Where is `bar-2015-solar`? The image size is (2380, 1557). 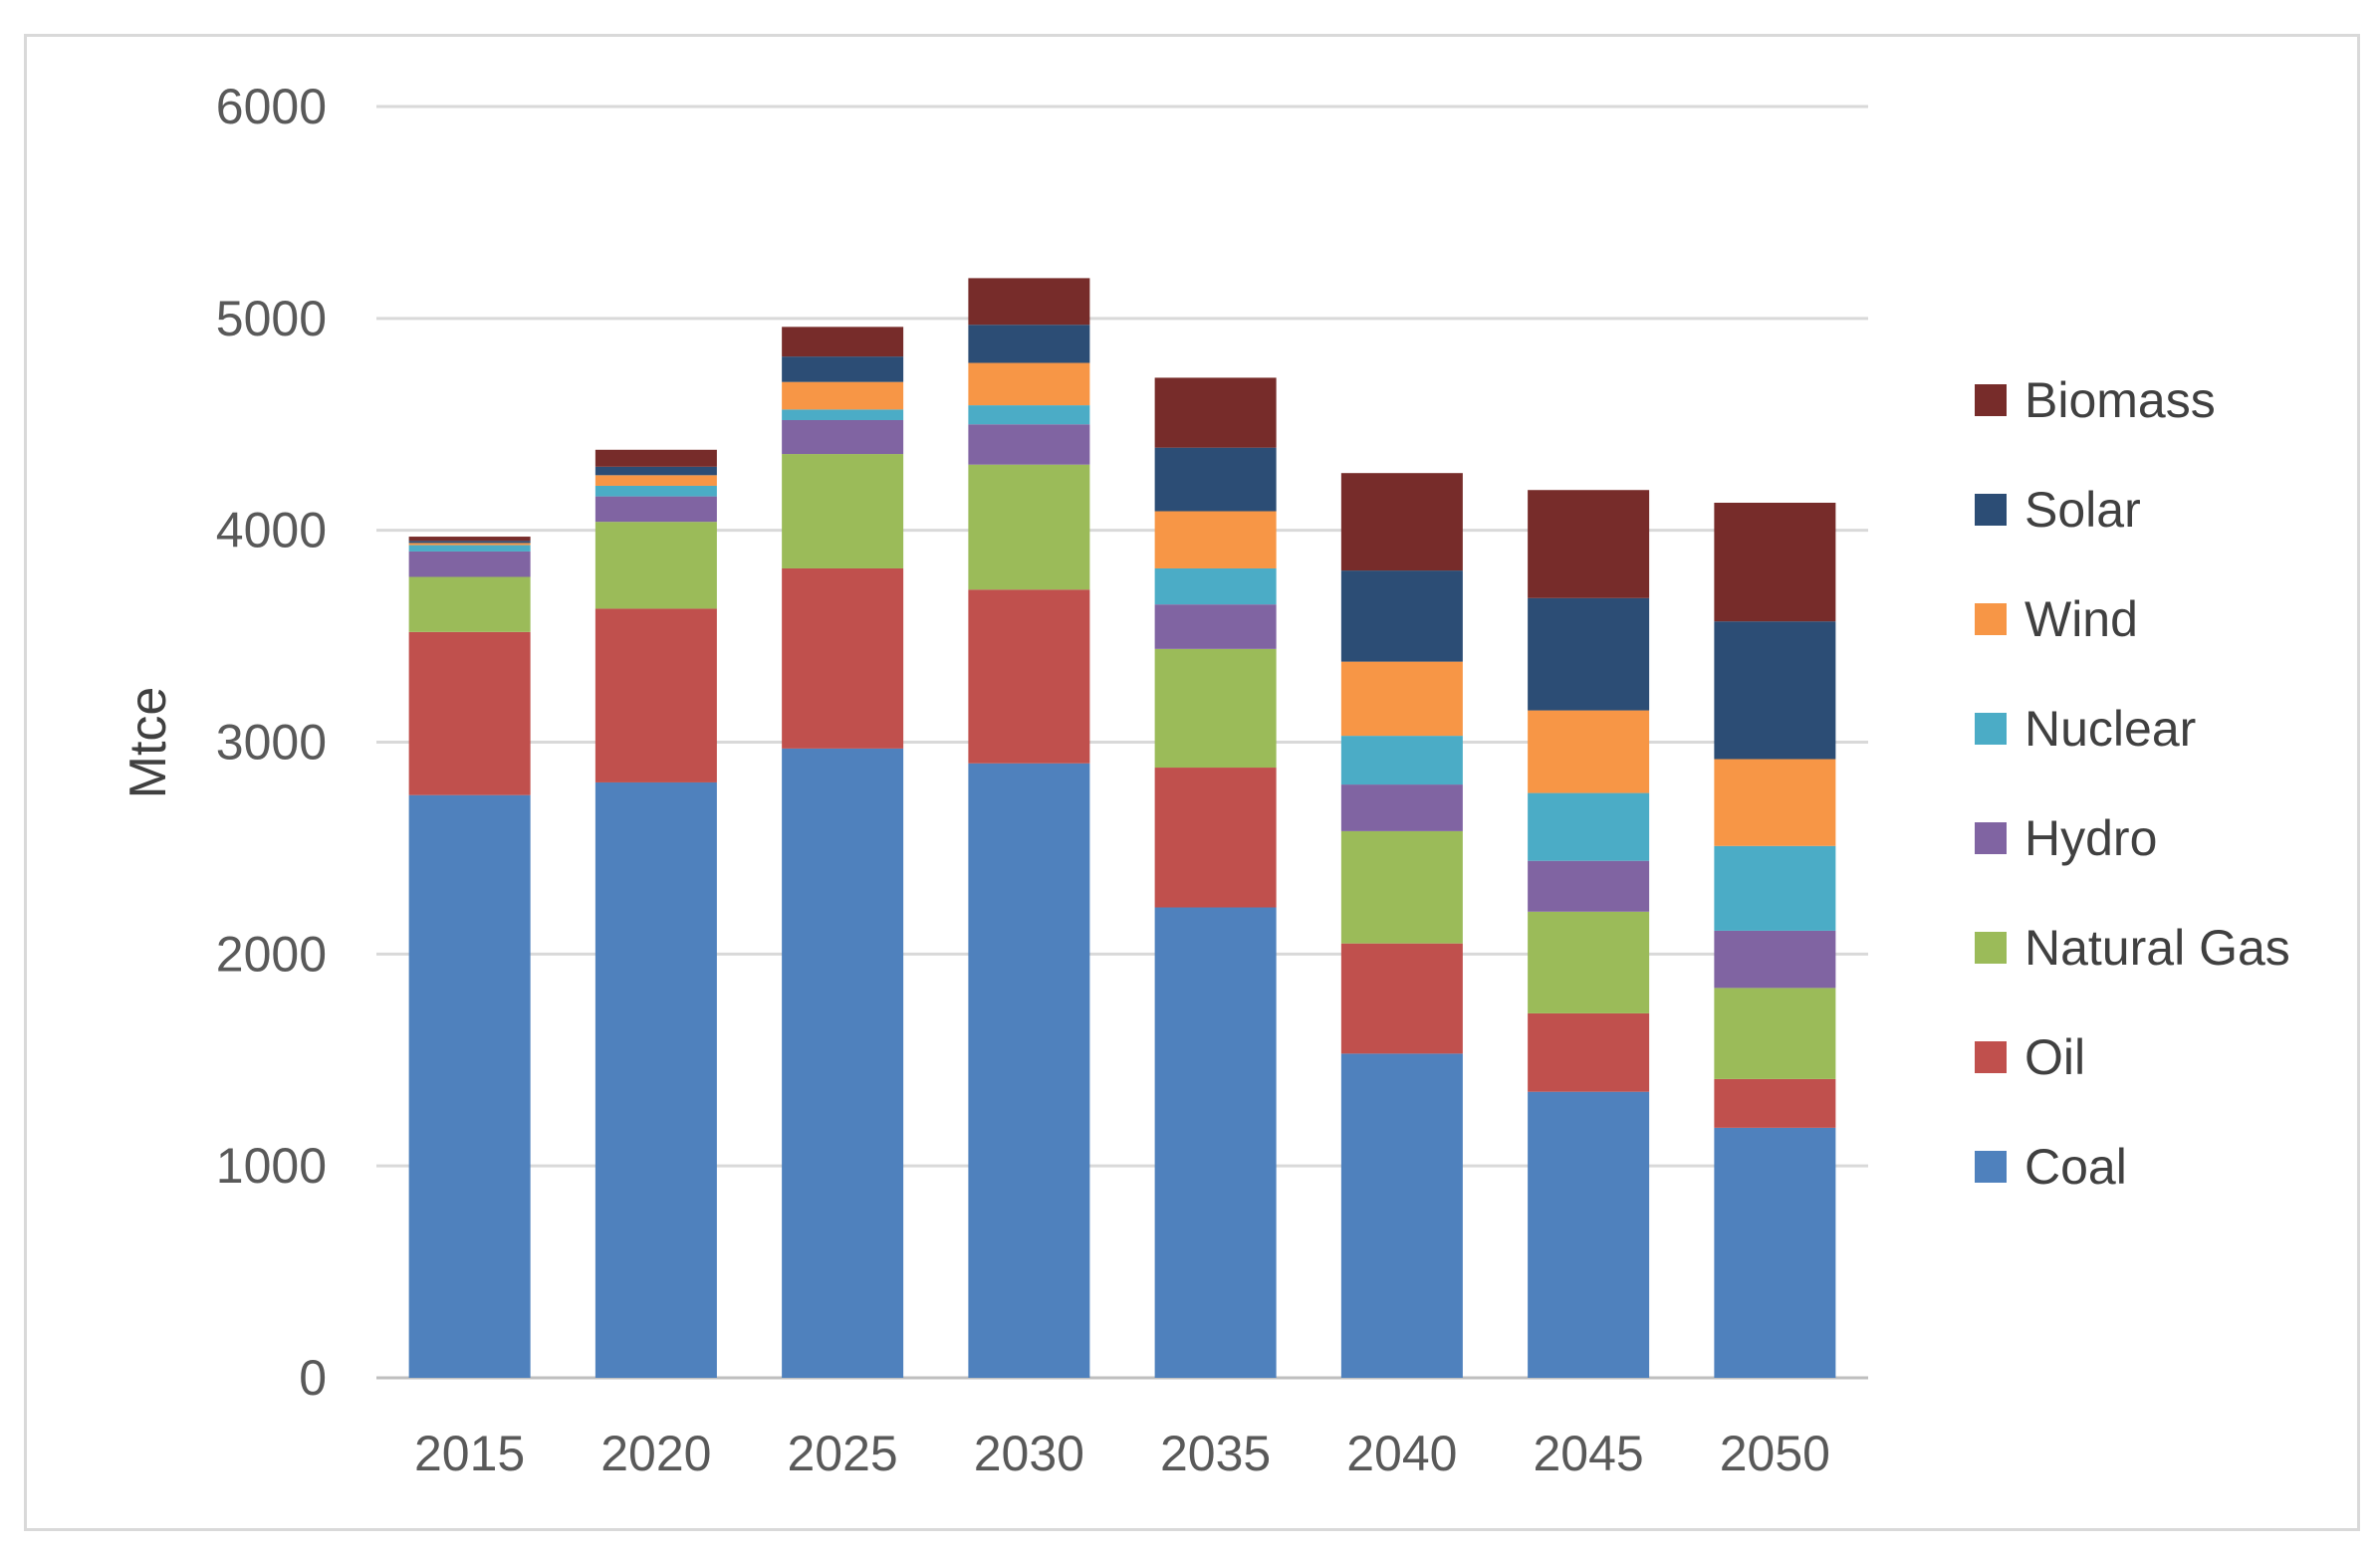 bar-2015-solar is located at coordinates (469, 542).